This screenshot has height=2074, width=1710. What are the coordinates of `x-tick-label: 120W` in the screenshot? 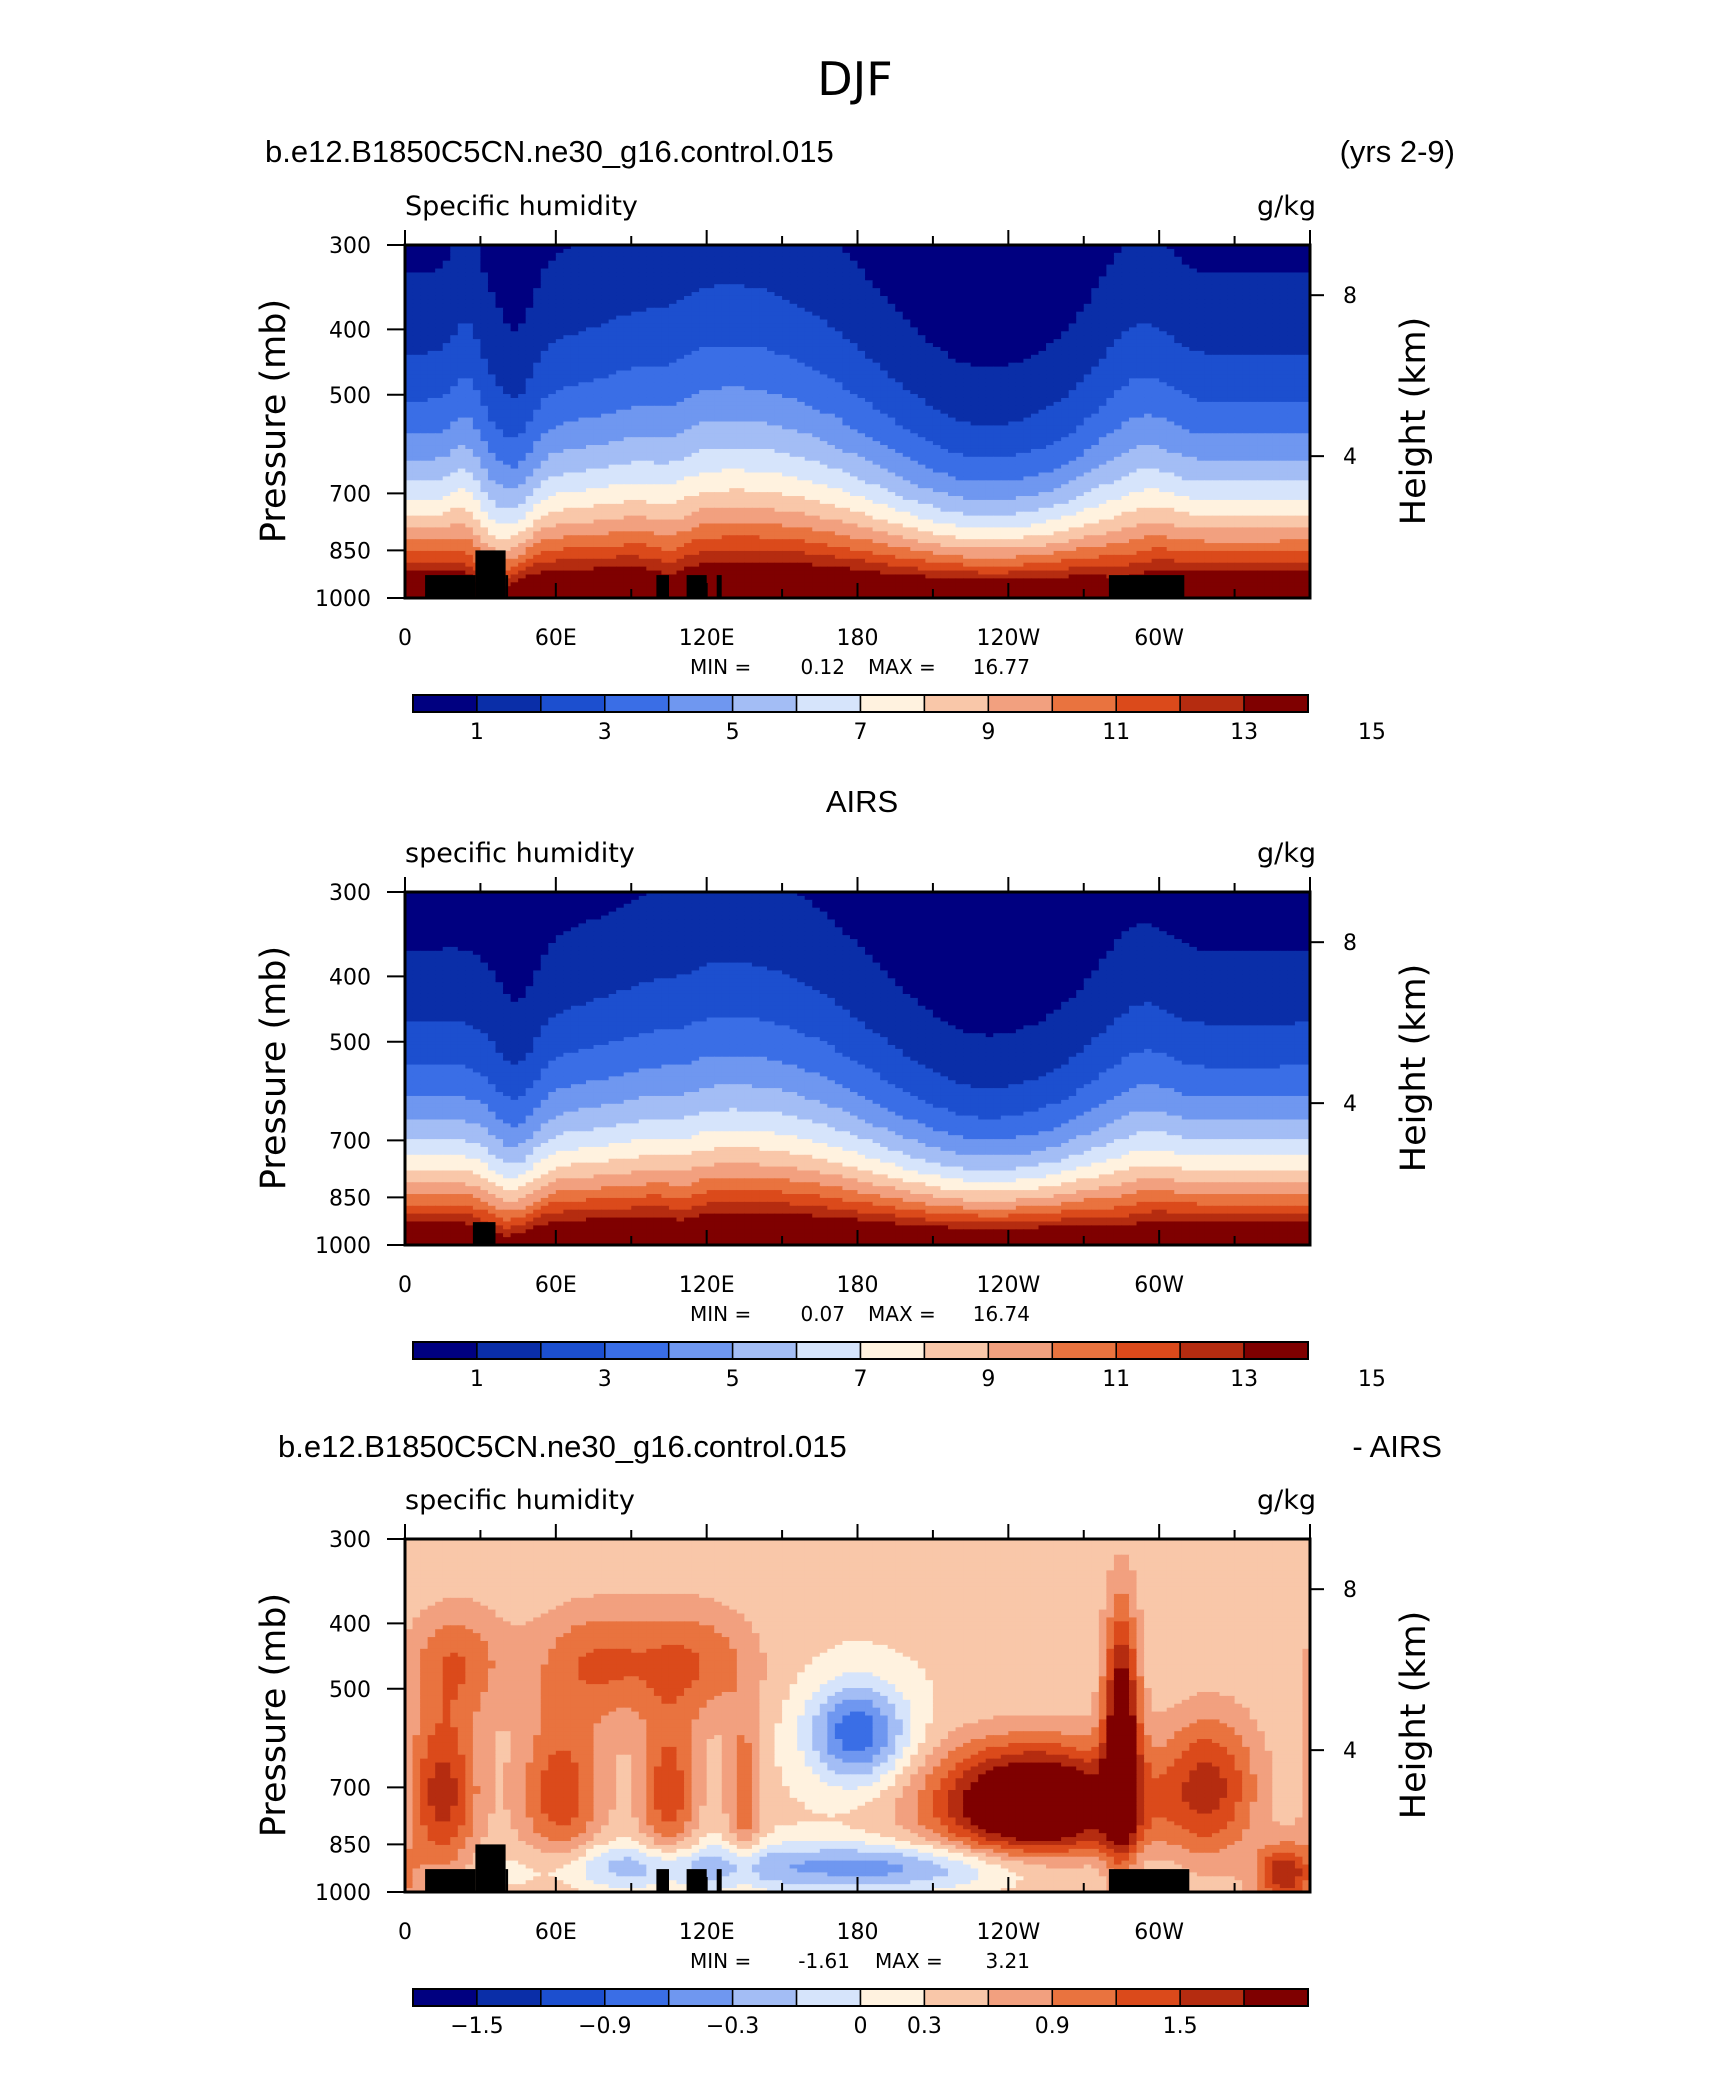 It's located at (1008, 1285).